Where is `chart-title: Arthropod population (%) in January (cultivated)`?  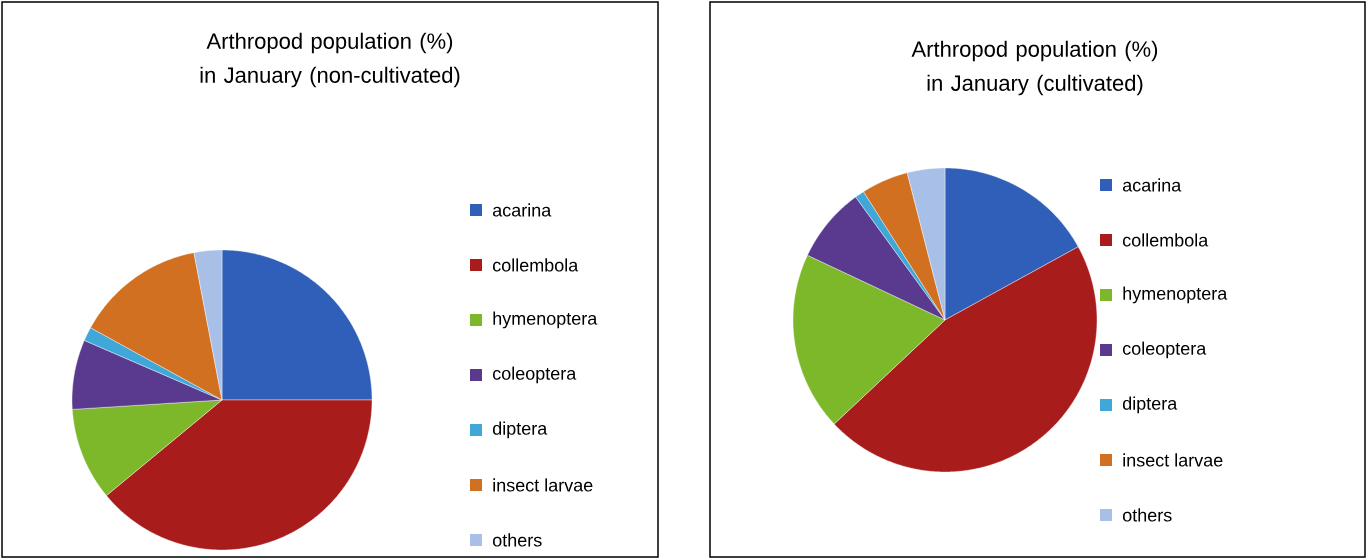
chart-title: Arthropod population (%) in January (cultivated) is located at coordinates (1034, 68).